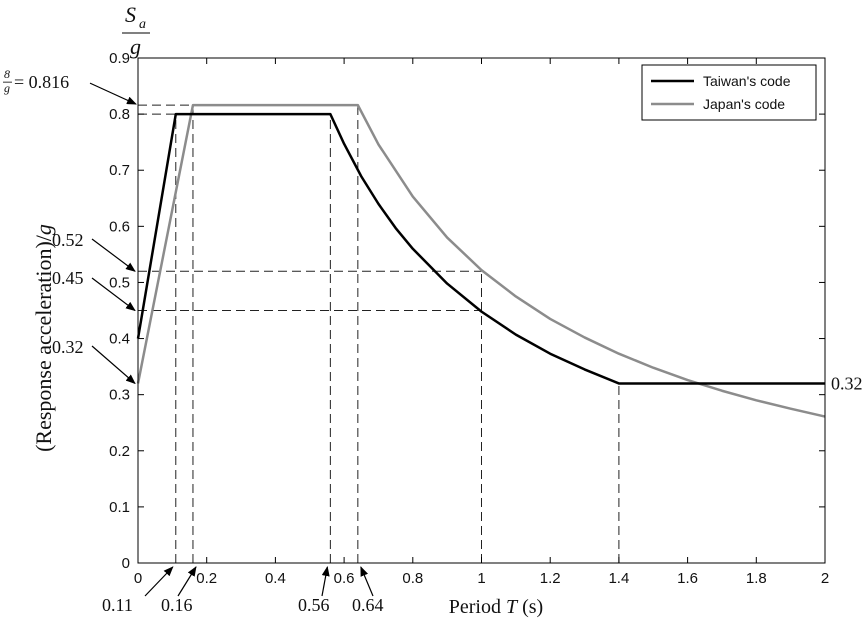 The width and height of the screenshot is (865, 621). Describe the element at coordinates (481, 578) in the screenshot. I see `x-tick-label: 1` at that location.